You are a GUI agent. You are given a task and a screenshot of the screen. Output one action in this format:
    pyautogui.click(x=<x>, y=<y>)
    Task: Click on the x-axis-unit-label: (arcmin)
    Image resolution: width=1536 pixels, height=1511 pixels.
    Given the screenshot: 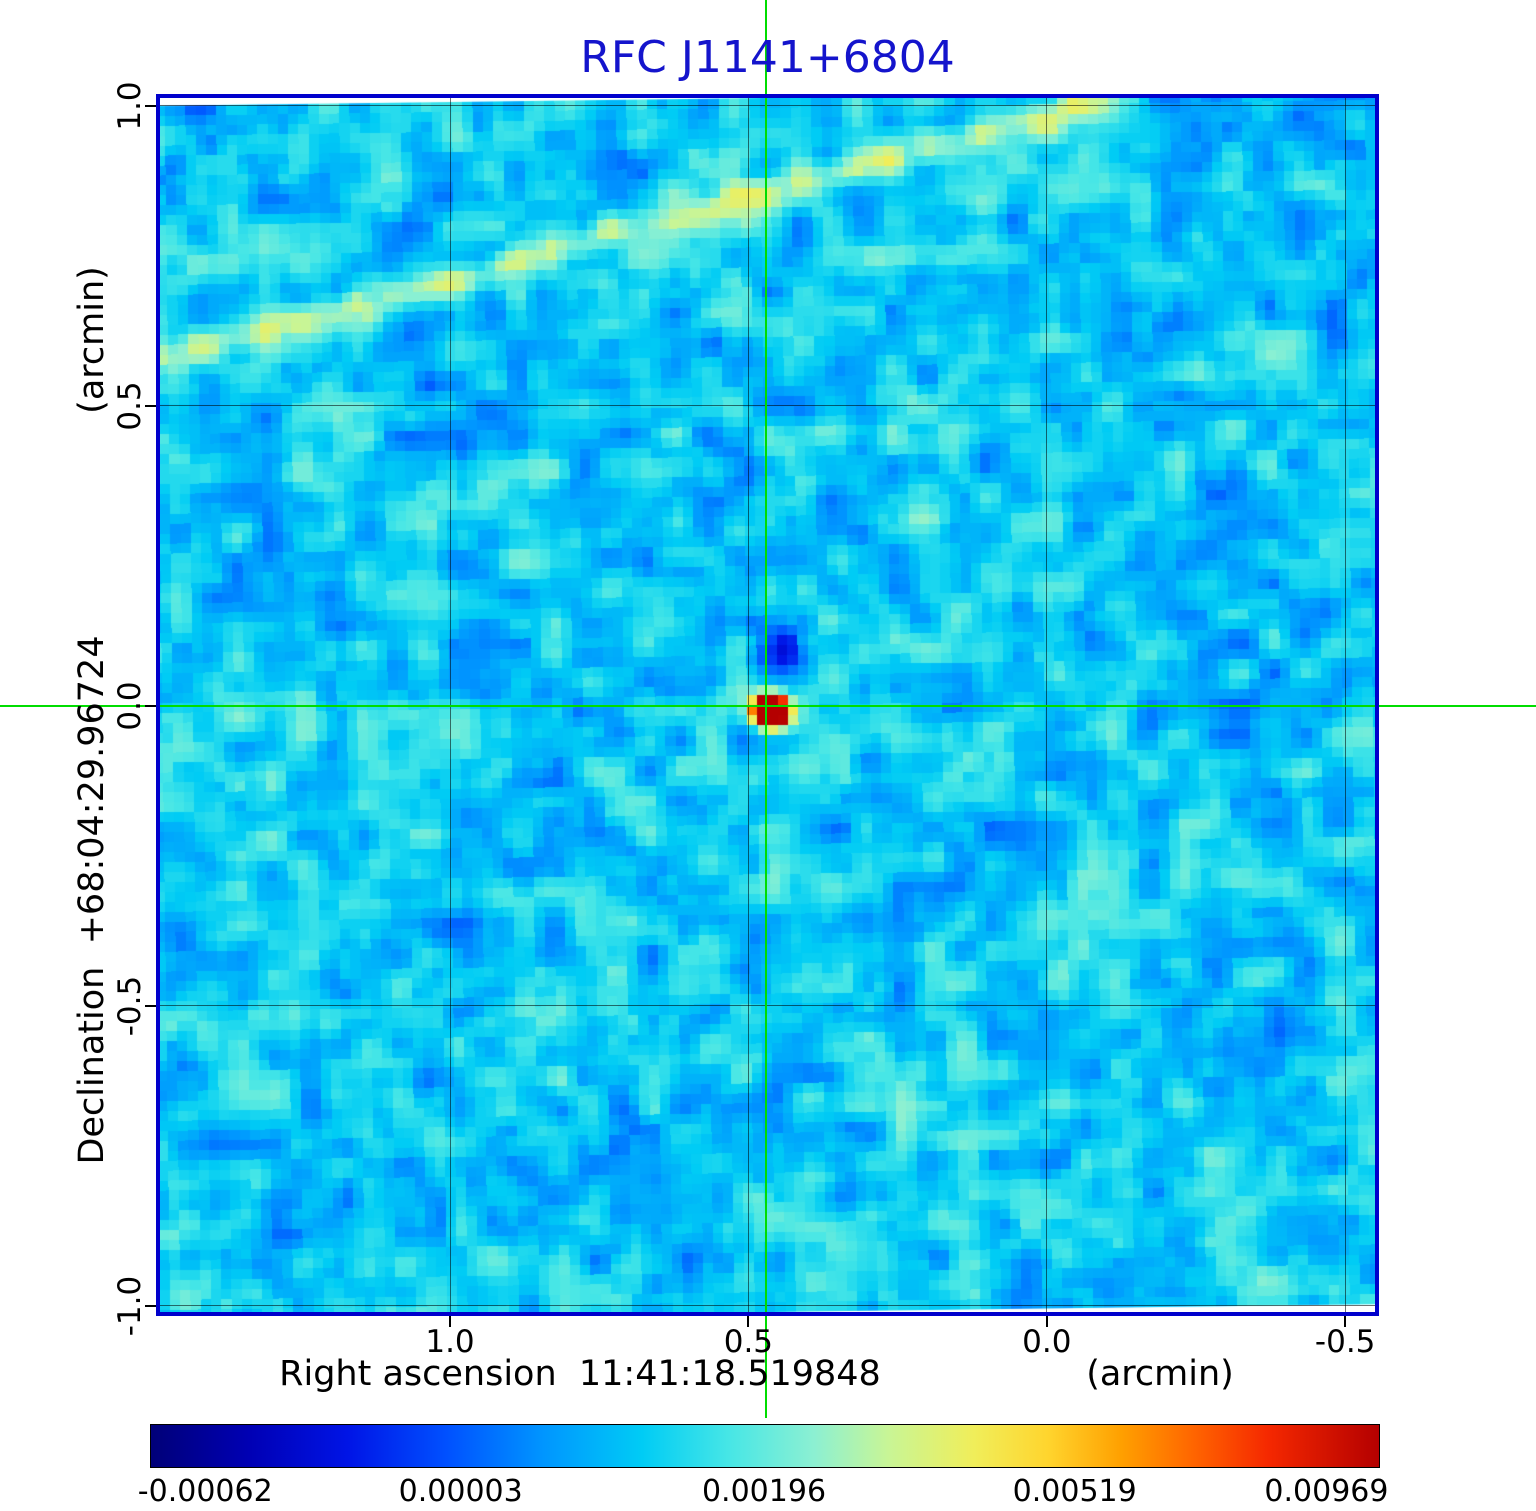 What is the action you would take?
    pyautogui.click(x=1160, y=1374)
    